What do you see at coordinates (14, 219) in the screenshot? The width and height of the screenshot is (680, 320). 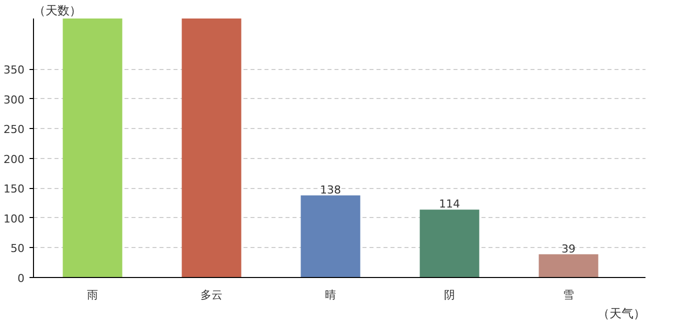 I see `y-tick-label: 100` at bounding box center [14, 219].